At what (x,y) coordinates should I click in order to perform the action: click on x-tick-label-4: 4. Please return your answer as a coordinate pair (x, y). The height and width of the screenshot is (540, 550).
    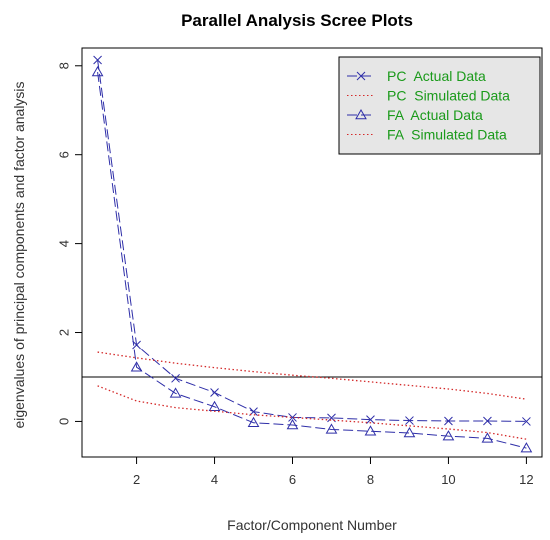
    Looking at the image, I should click on (214, 479).